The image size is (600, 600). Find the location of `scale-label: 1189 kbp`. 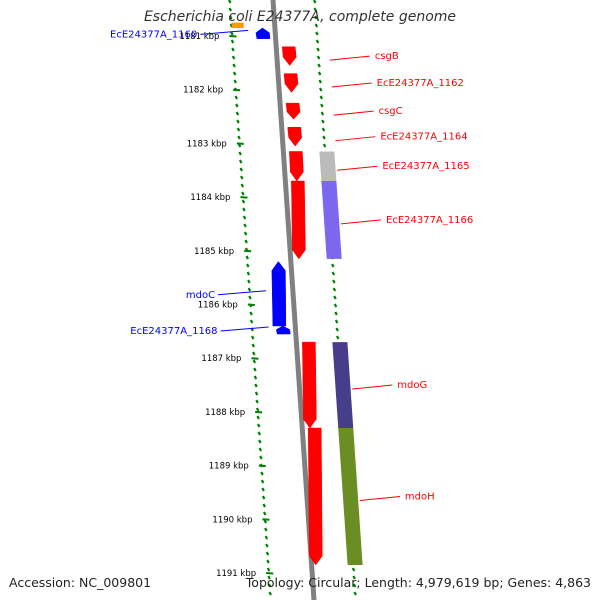

scale-label: 1189 kbp is located at coordinates (229, 467).